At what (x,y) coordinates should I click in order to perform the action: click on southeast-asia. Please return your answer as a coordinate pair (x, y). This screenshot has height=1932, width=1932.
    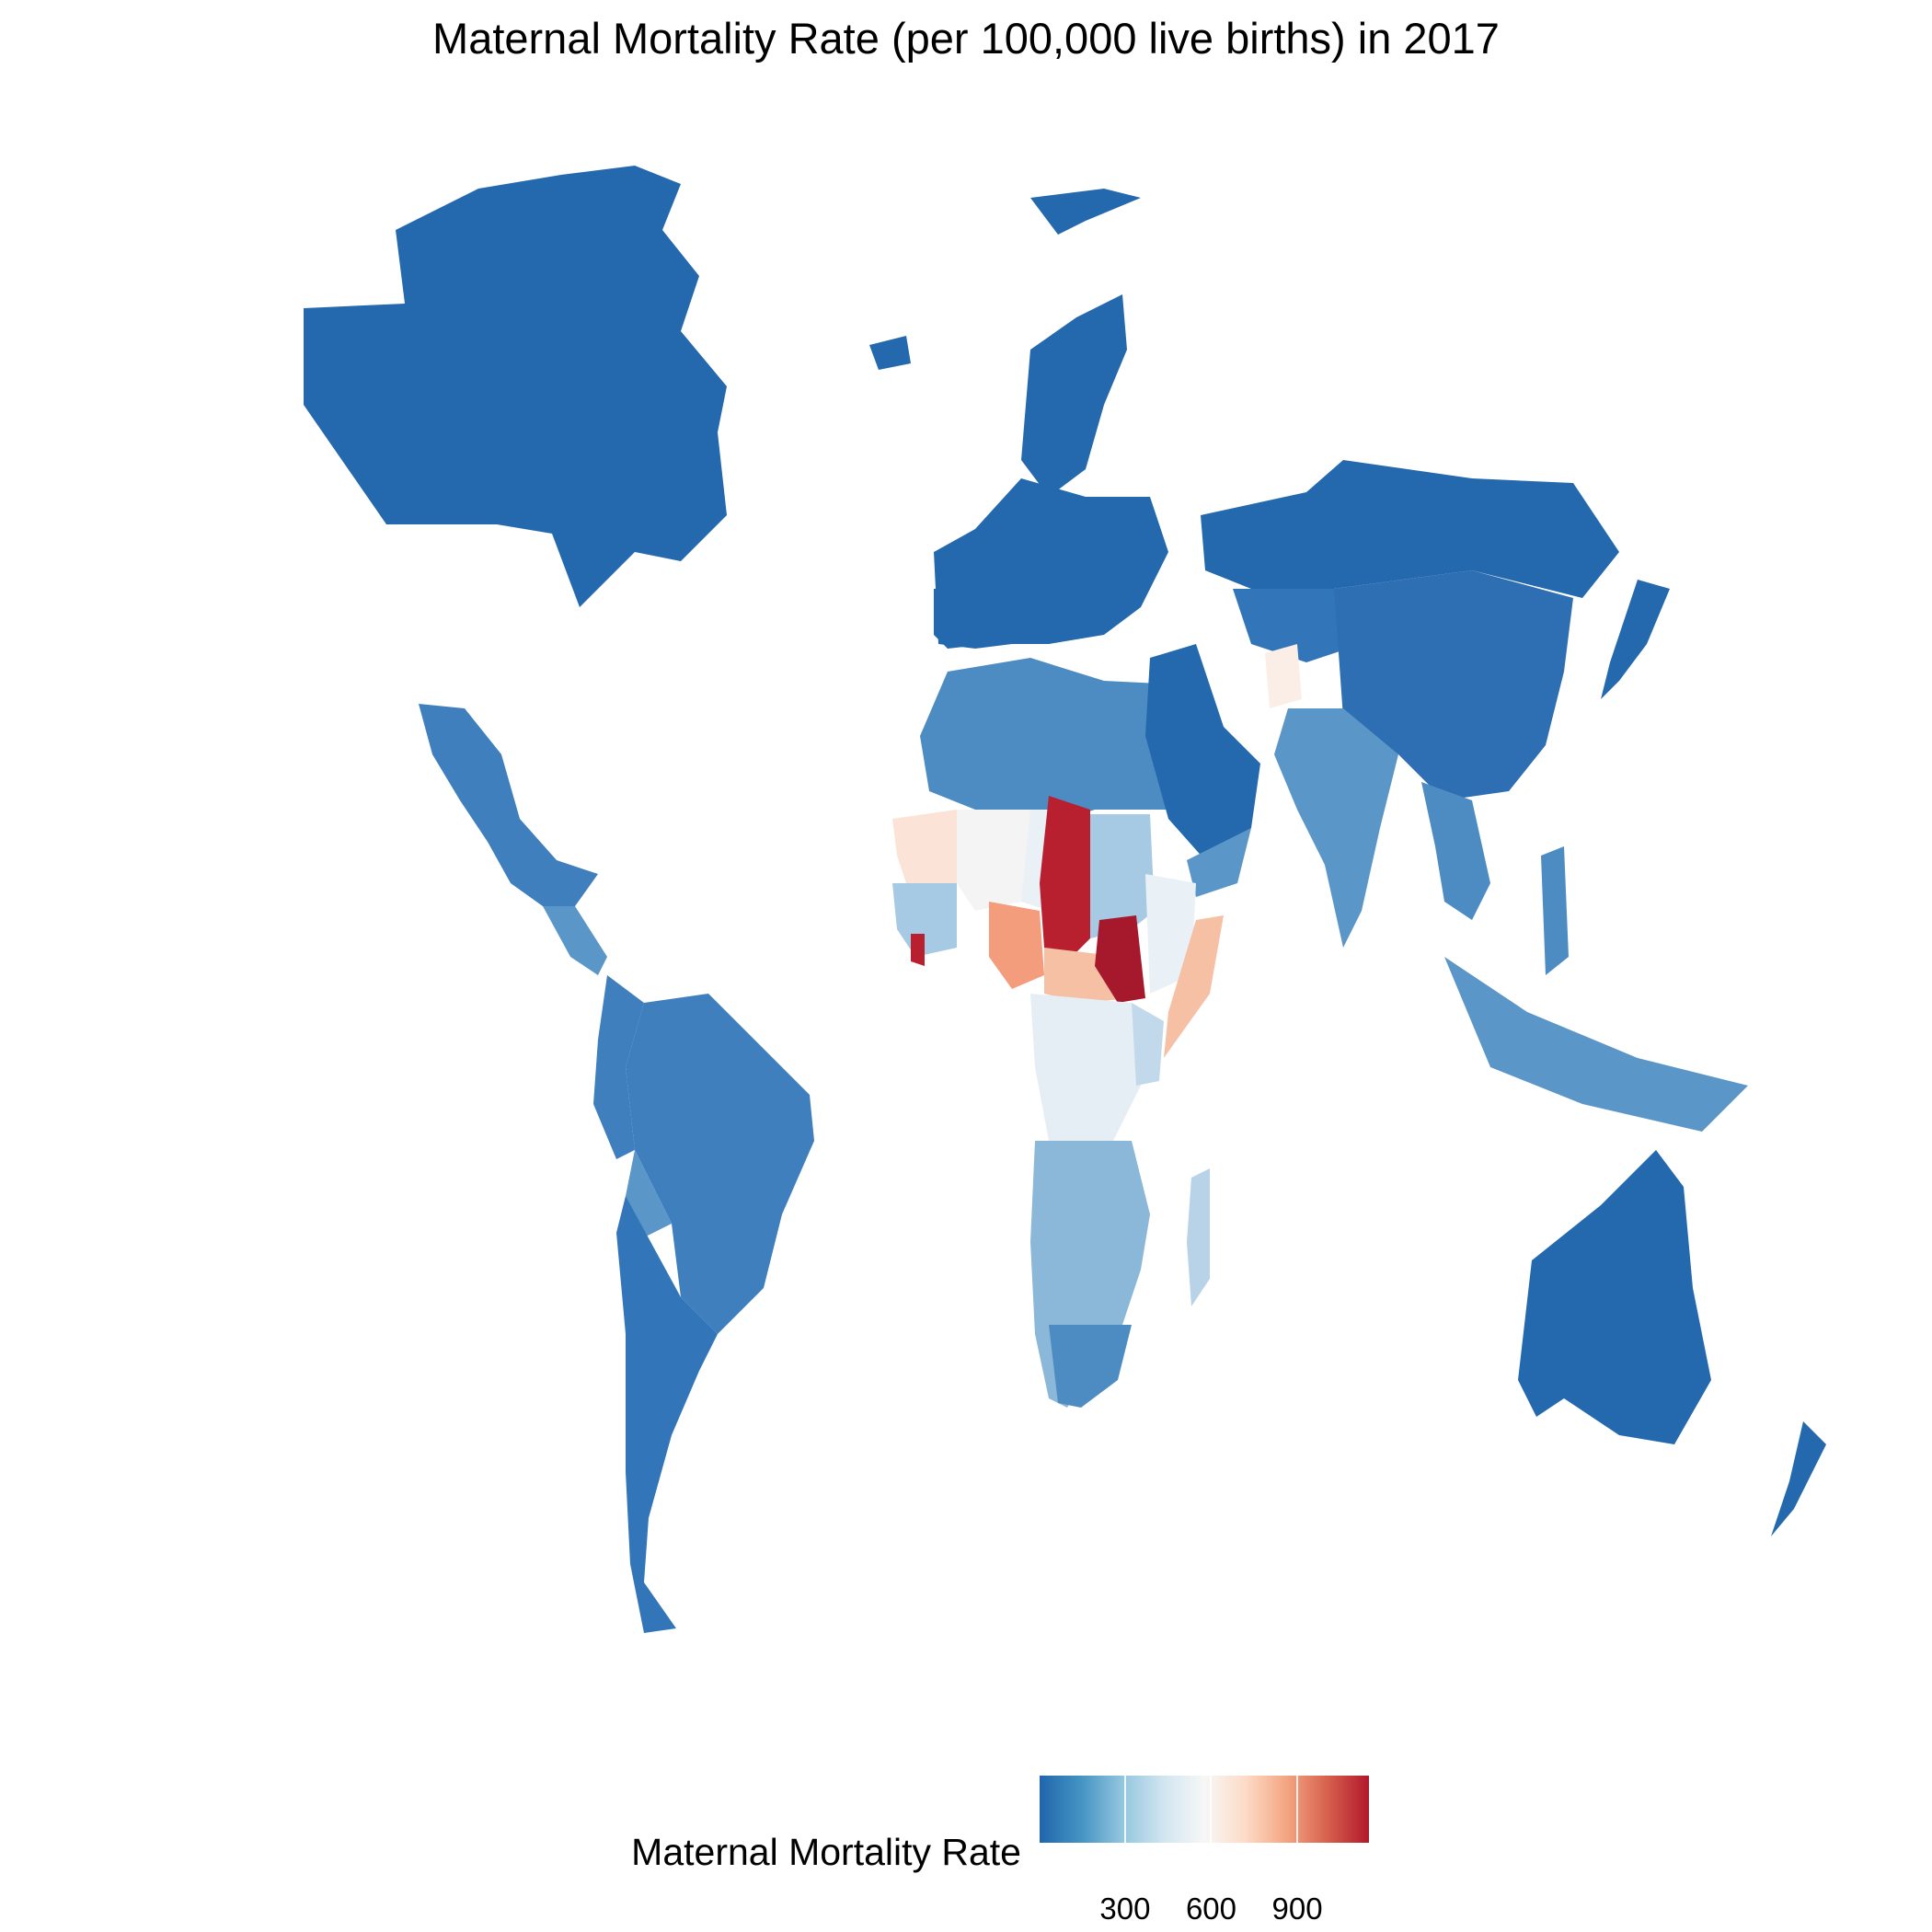
    Looking at the image, I should click on (1455, 851).